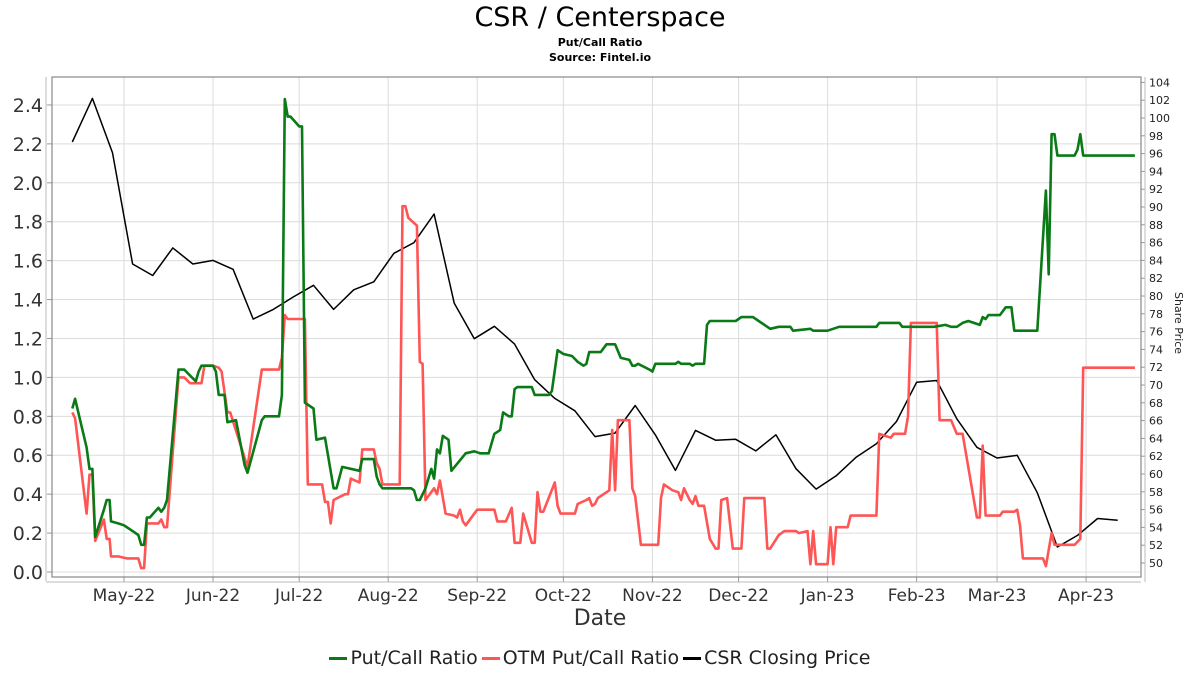 The height and width of the screenshot is (675, 1200). Describe the element at coordinates (1178, 323) in the screenshot. I see `right-axis-label: Share Price` at that location.